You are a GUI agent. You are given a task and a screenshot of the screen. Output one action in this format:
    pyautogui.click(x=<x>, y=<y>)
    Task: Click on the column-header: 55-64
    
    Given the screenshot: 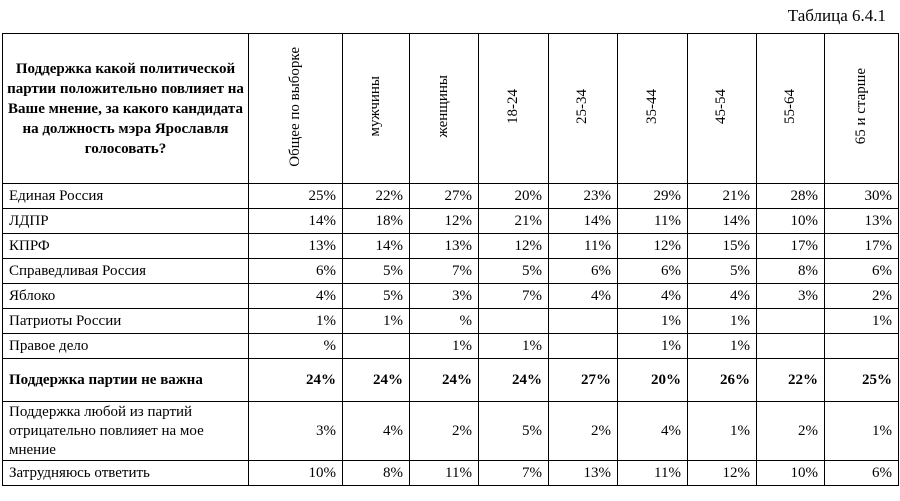 What is the action you would take?
    pyautogui.click(x=790, y=108)
    